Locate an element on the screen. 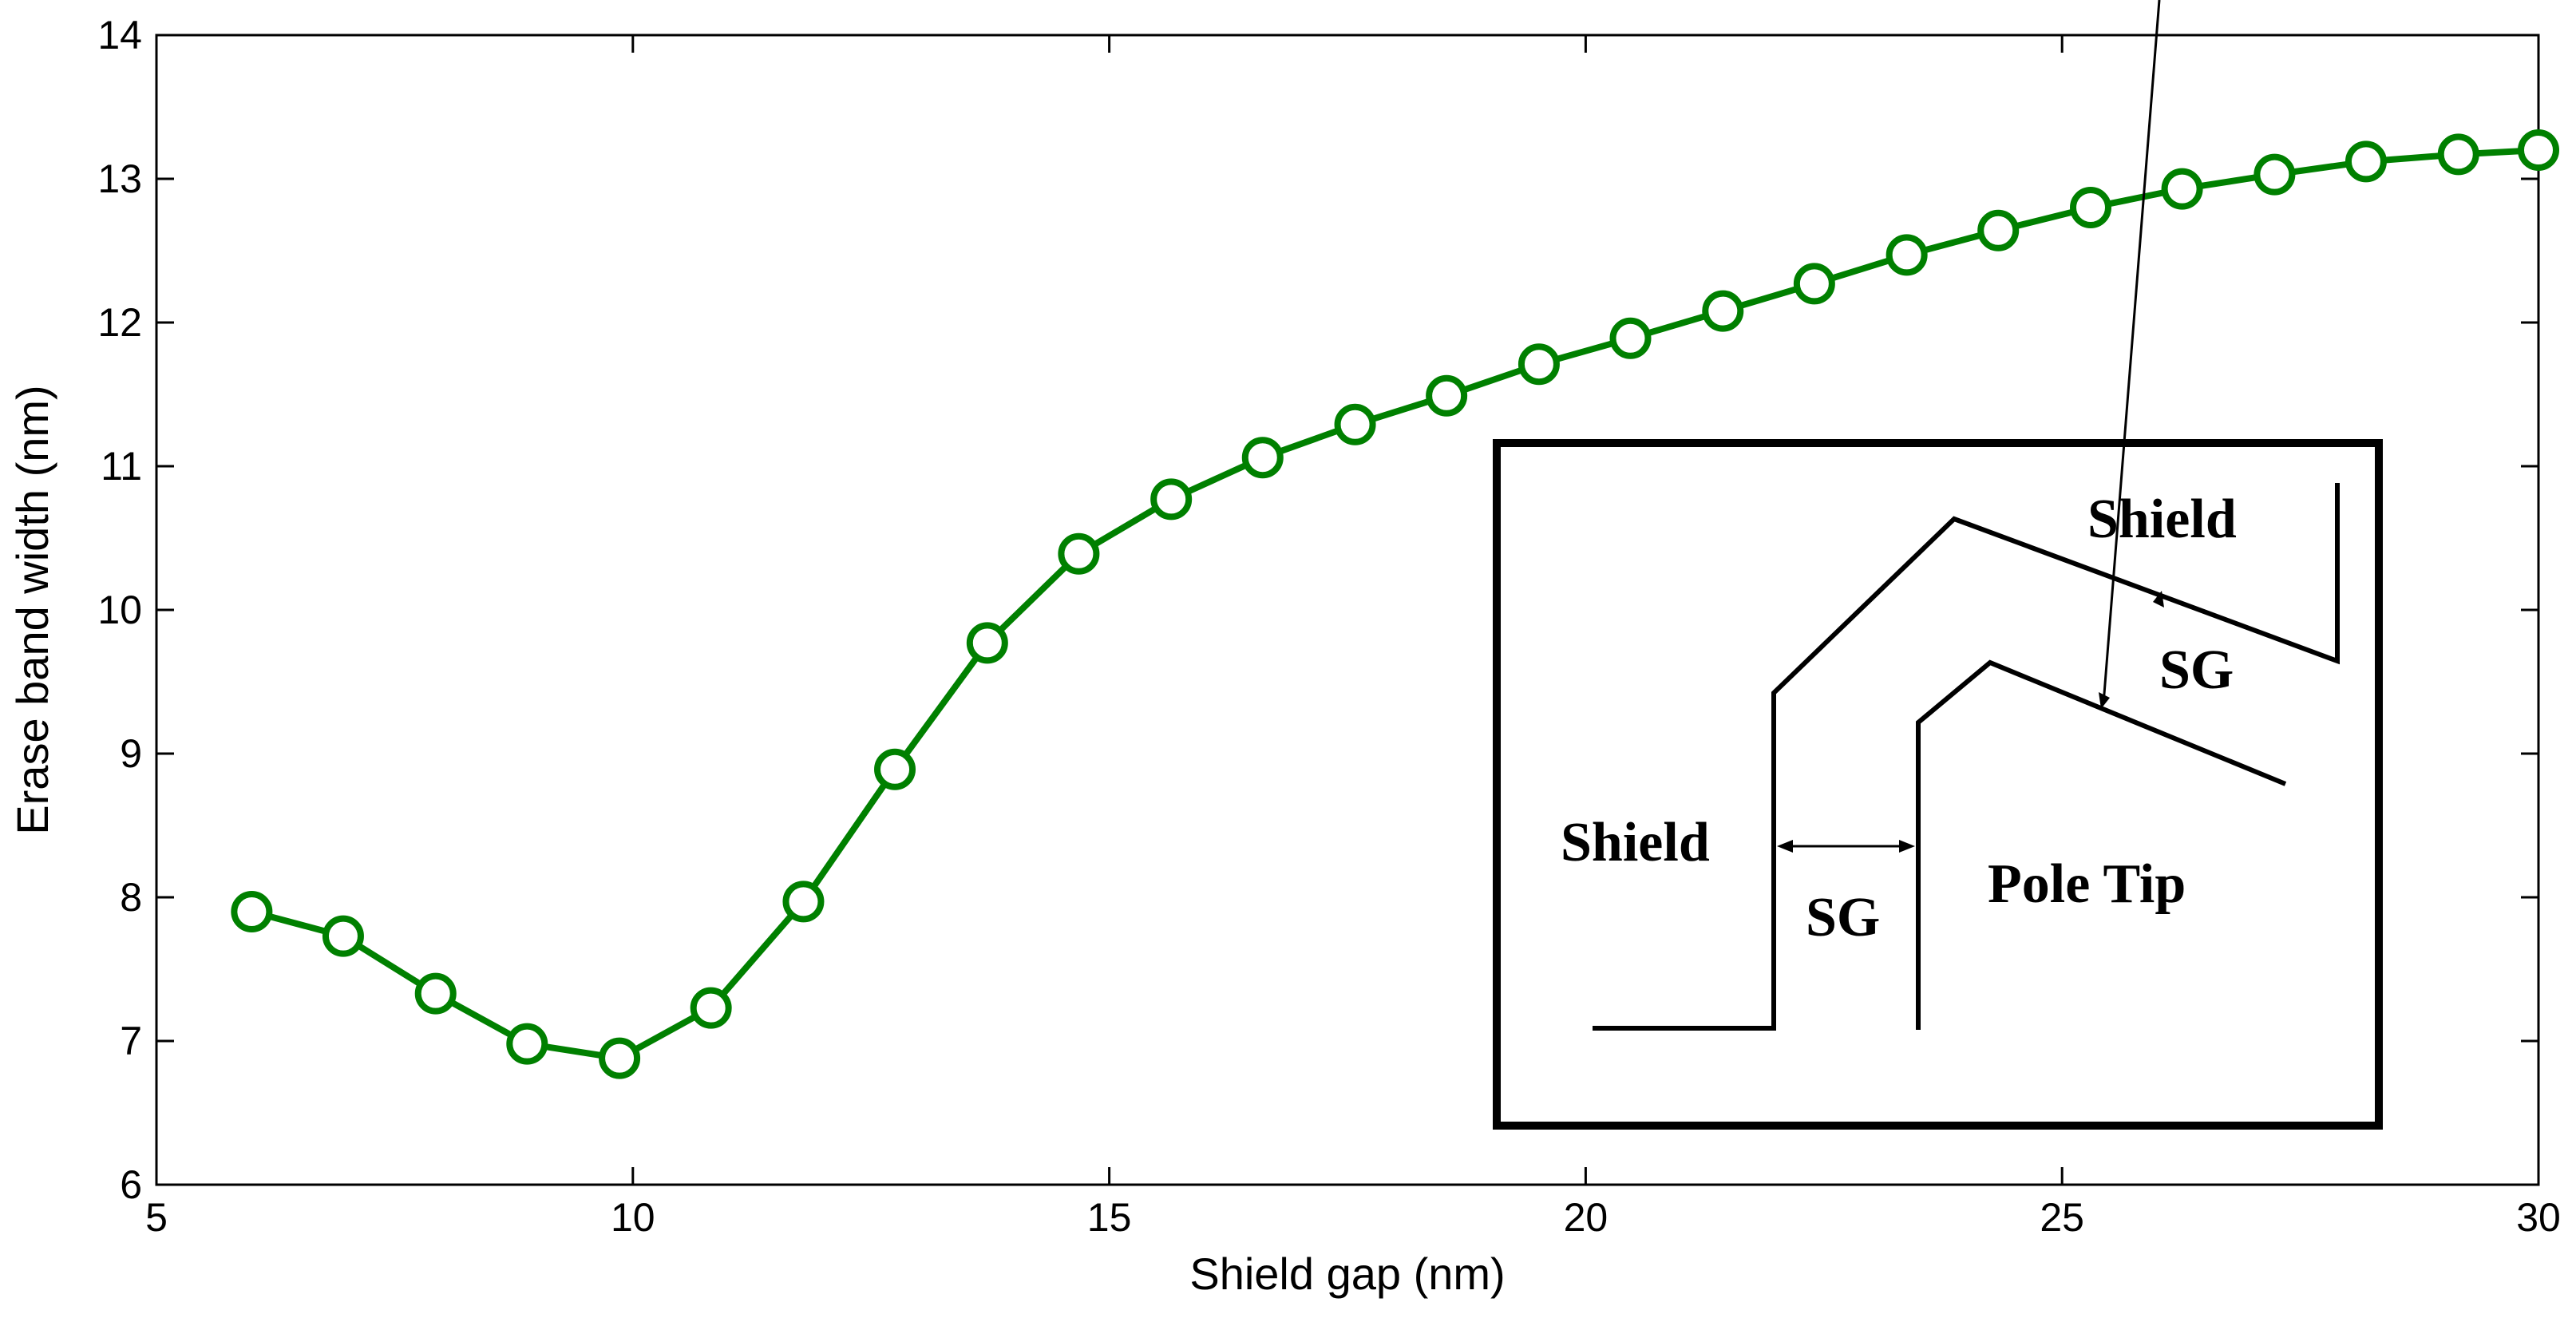 The width and height of the screenshot is (2576, 1322). y-tick-label: 10 is located at coordinates (119, 610).